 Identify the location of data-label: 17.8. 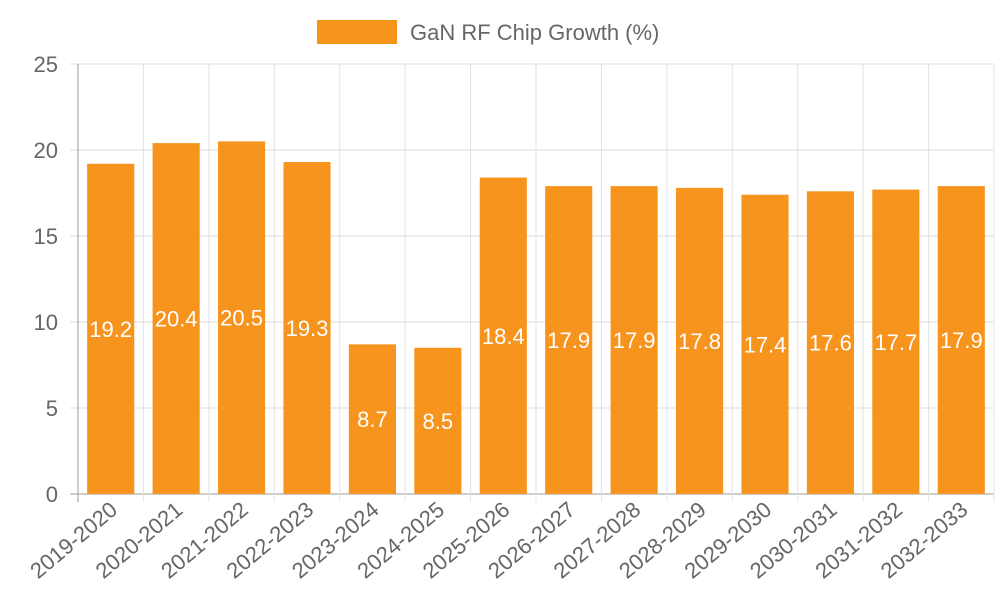
(699, 341).